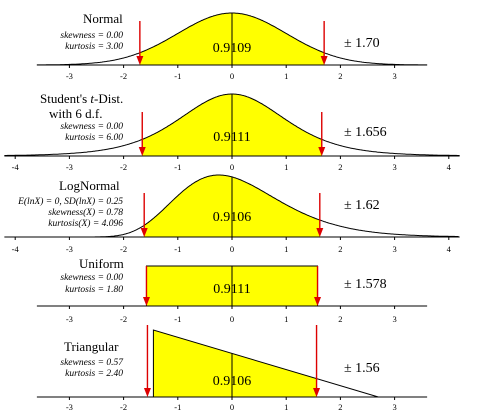  I want to click on panel-title: Normal, so click(103, 18).